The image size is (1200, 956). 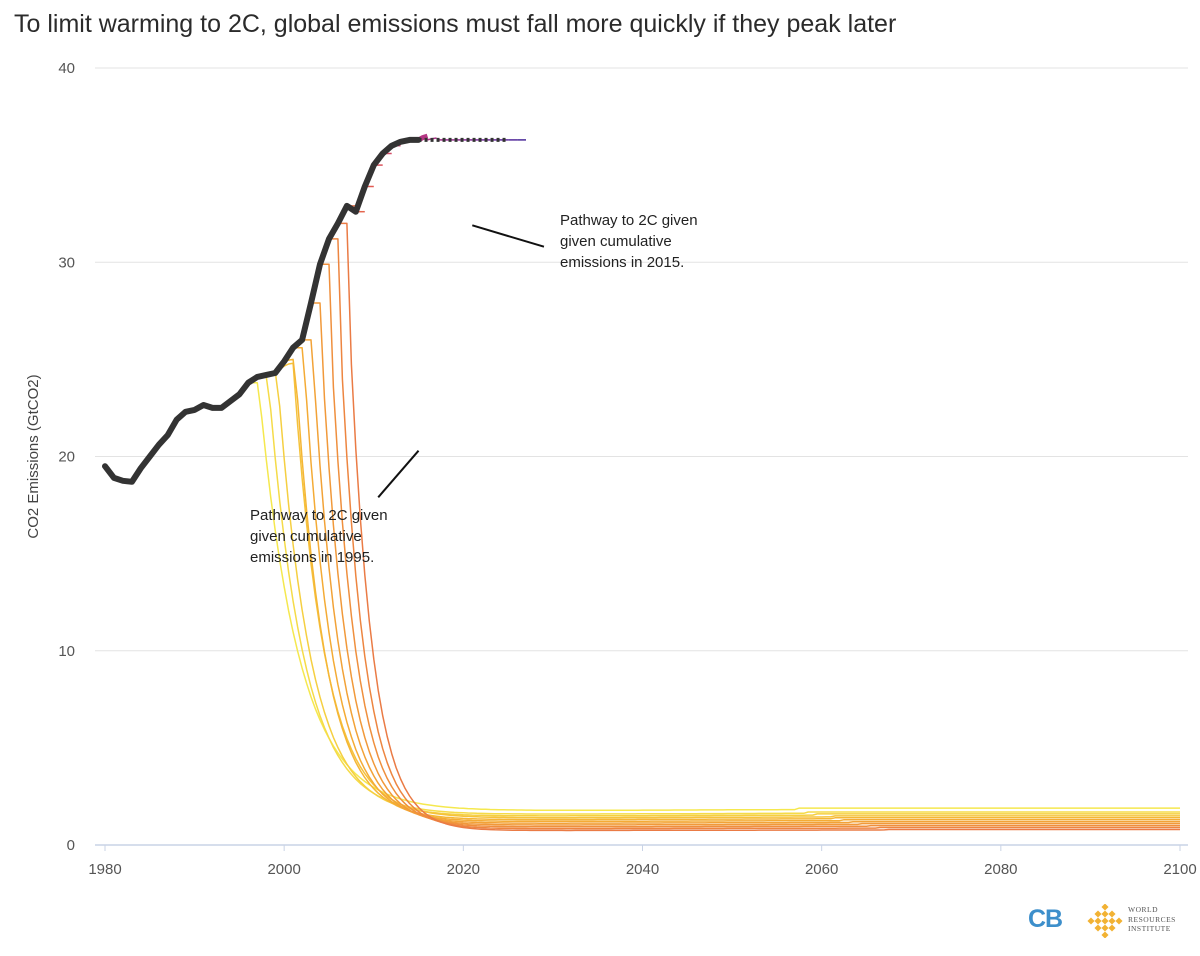 I want to click on y-tick-label: 10, so click(x=66, y=651).